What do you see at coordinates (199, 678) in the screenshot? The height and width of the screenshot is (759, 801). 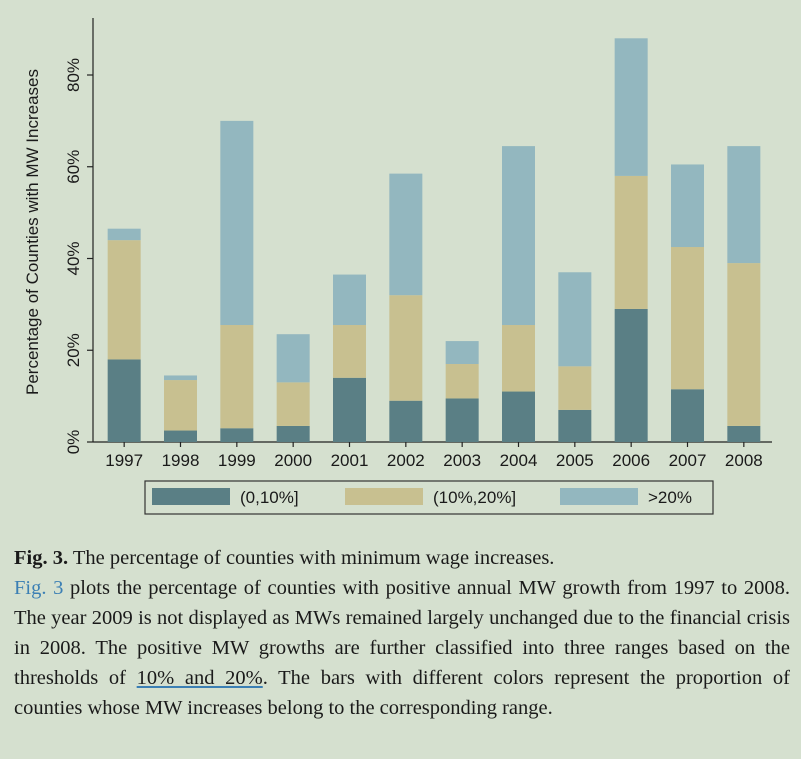 I see `threshold-link: 10% and 20%` at bounding box center [199, 678].